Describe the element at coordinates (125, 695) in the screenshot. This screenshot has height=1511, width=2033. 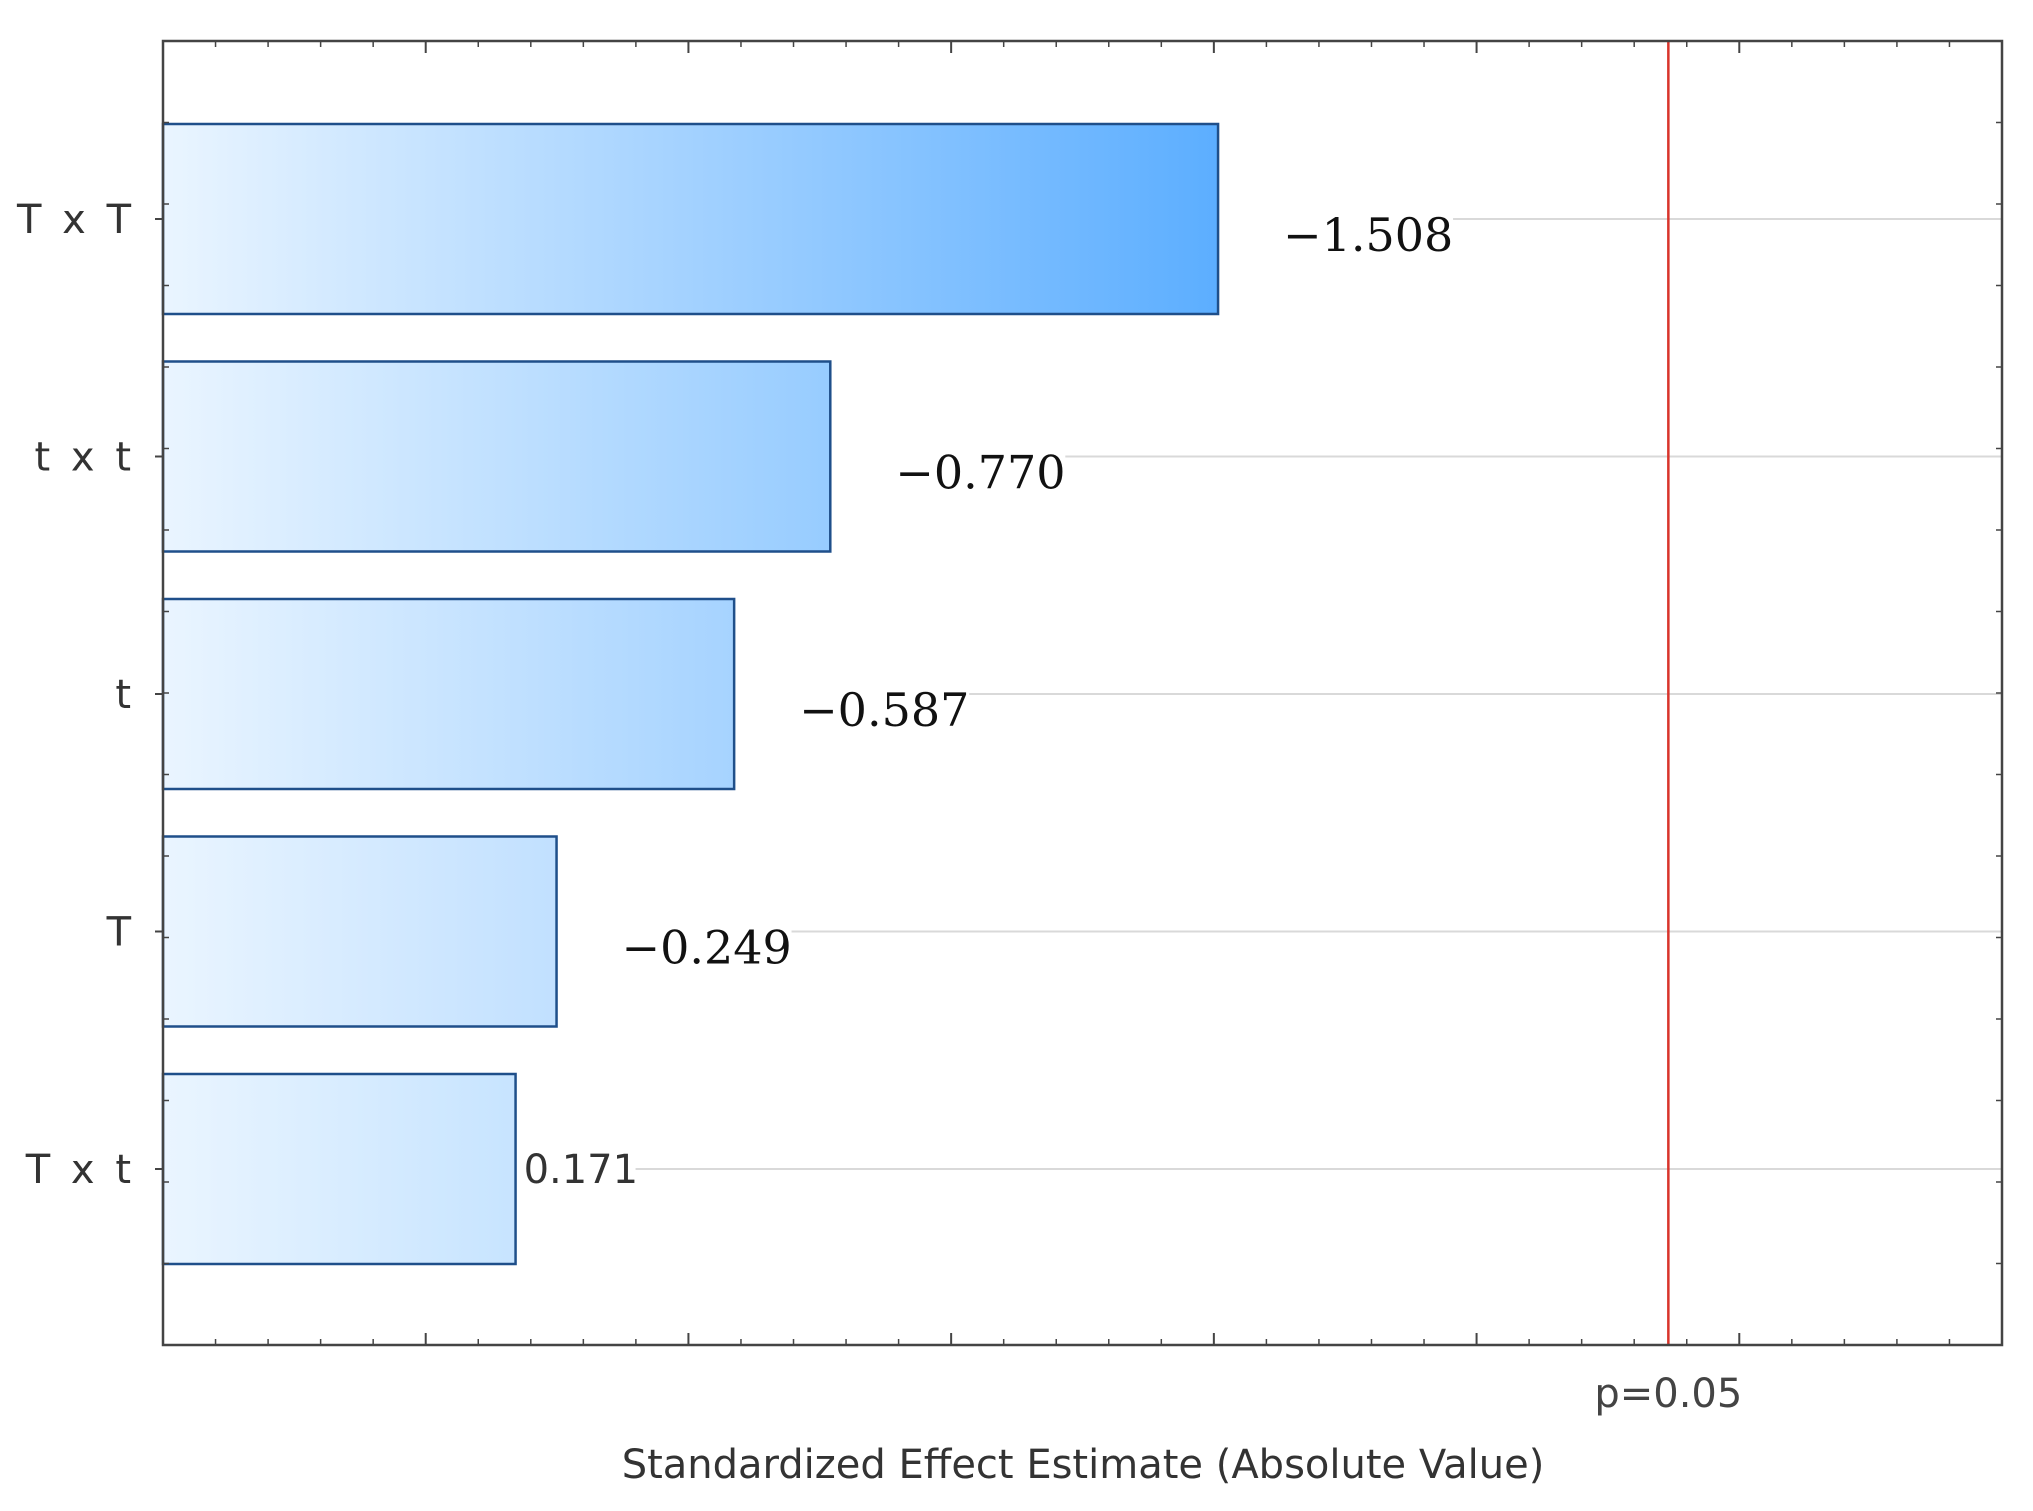
I see `category-label-t: t` at that location.